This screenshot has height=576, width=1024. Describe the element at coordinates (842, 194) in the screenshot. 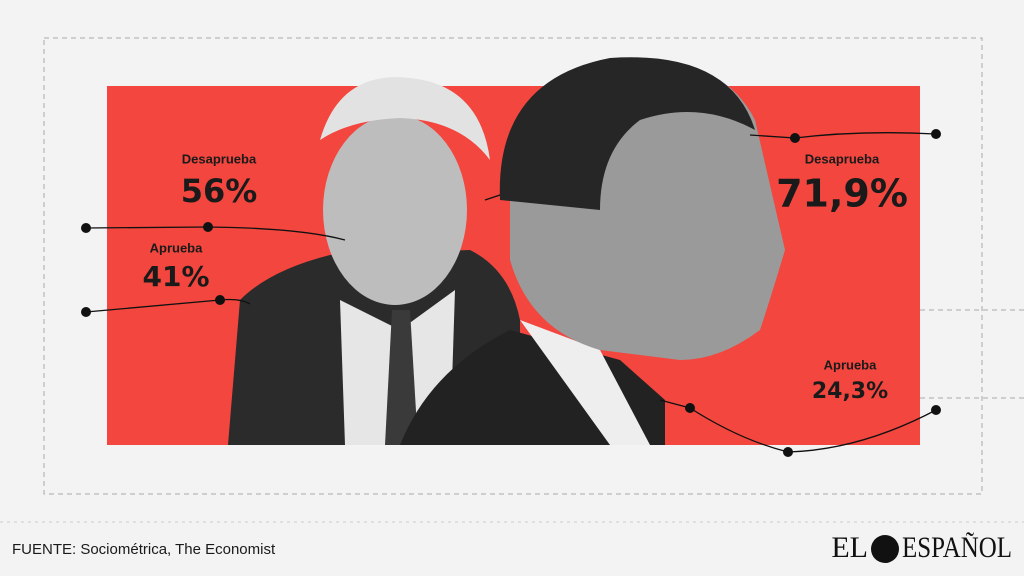

I see `right-disapprove-value: 71,9%` at that location.